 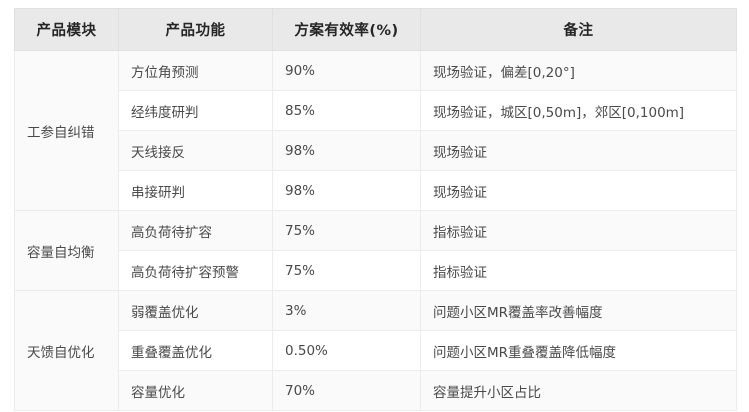 What do you see at coordinates (66, 350) in the screenshot?
I see `cell-module: 天馈自优化` at bounding box center [66, 350].